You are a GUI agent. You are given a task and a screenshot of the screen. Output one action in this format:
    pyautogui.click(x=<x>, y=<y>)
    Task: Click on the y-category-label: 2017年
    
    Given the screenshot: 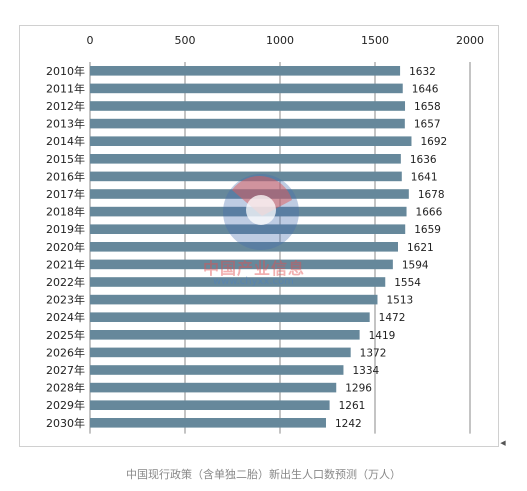 What is the action you would take?
    pyautogui.click(x=65, y=194)
    